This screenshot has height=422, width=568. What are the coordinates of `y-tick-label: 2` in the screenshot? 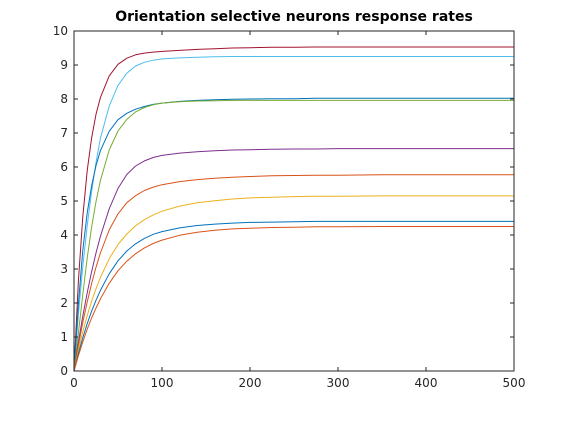 It's located at (64, 303).